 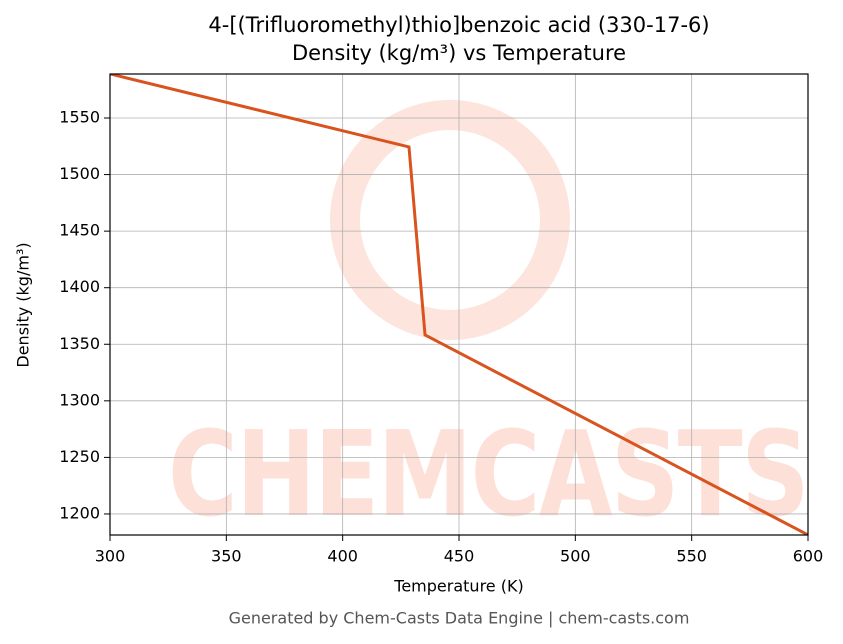 What do you see at coordinates (458, 586) in the screenshot?
I see `x-axis-label: Temperature (K)` at bounding box center [458, 586].